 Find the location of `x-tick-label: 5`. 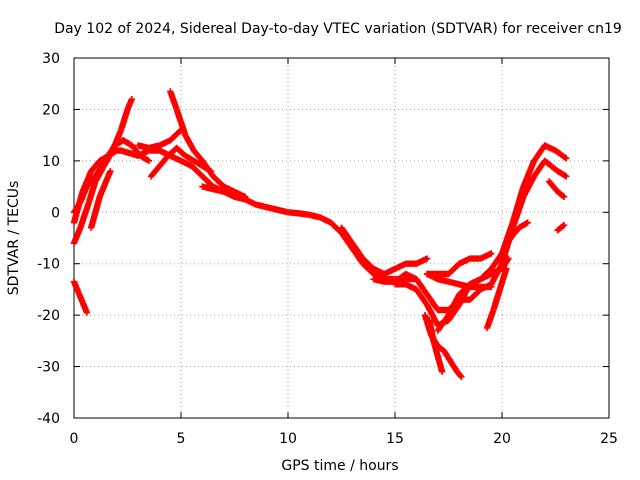

x-tick-label: 5 is located at coordinates (181, 439).